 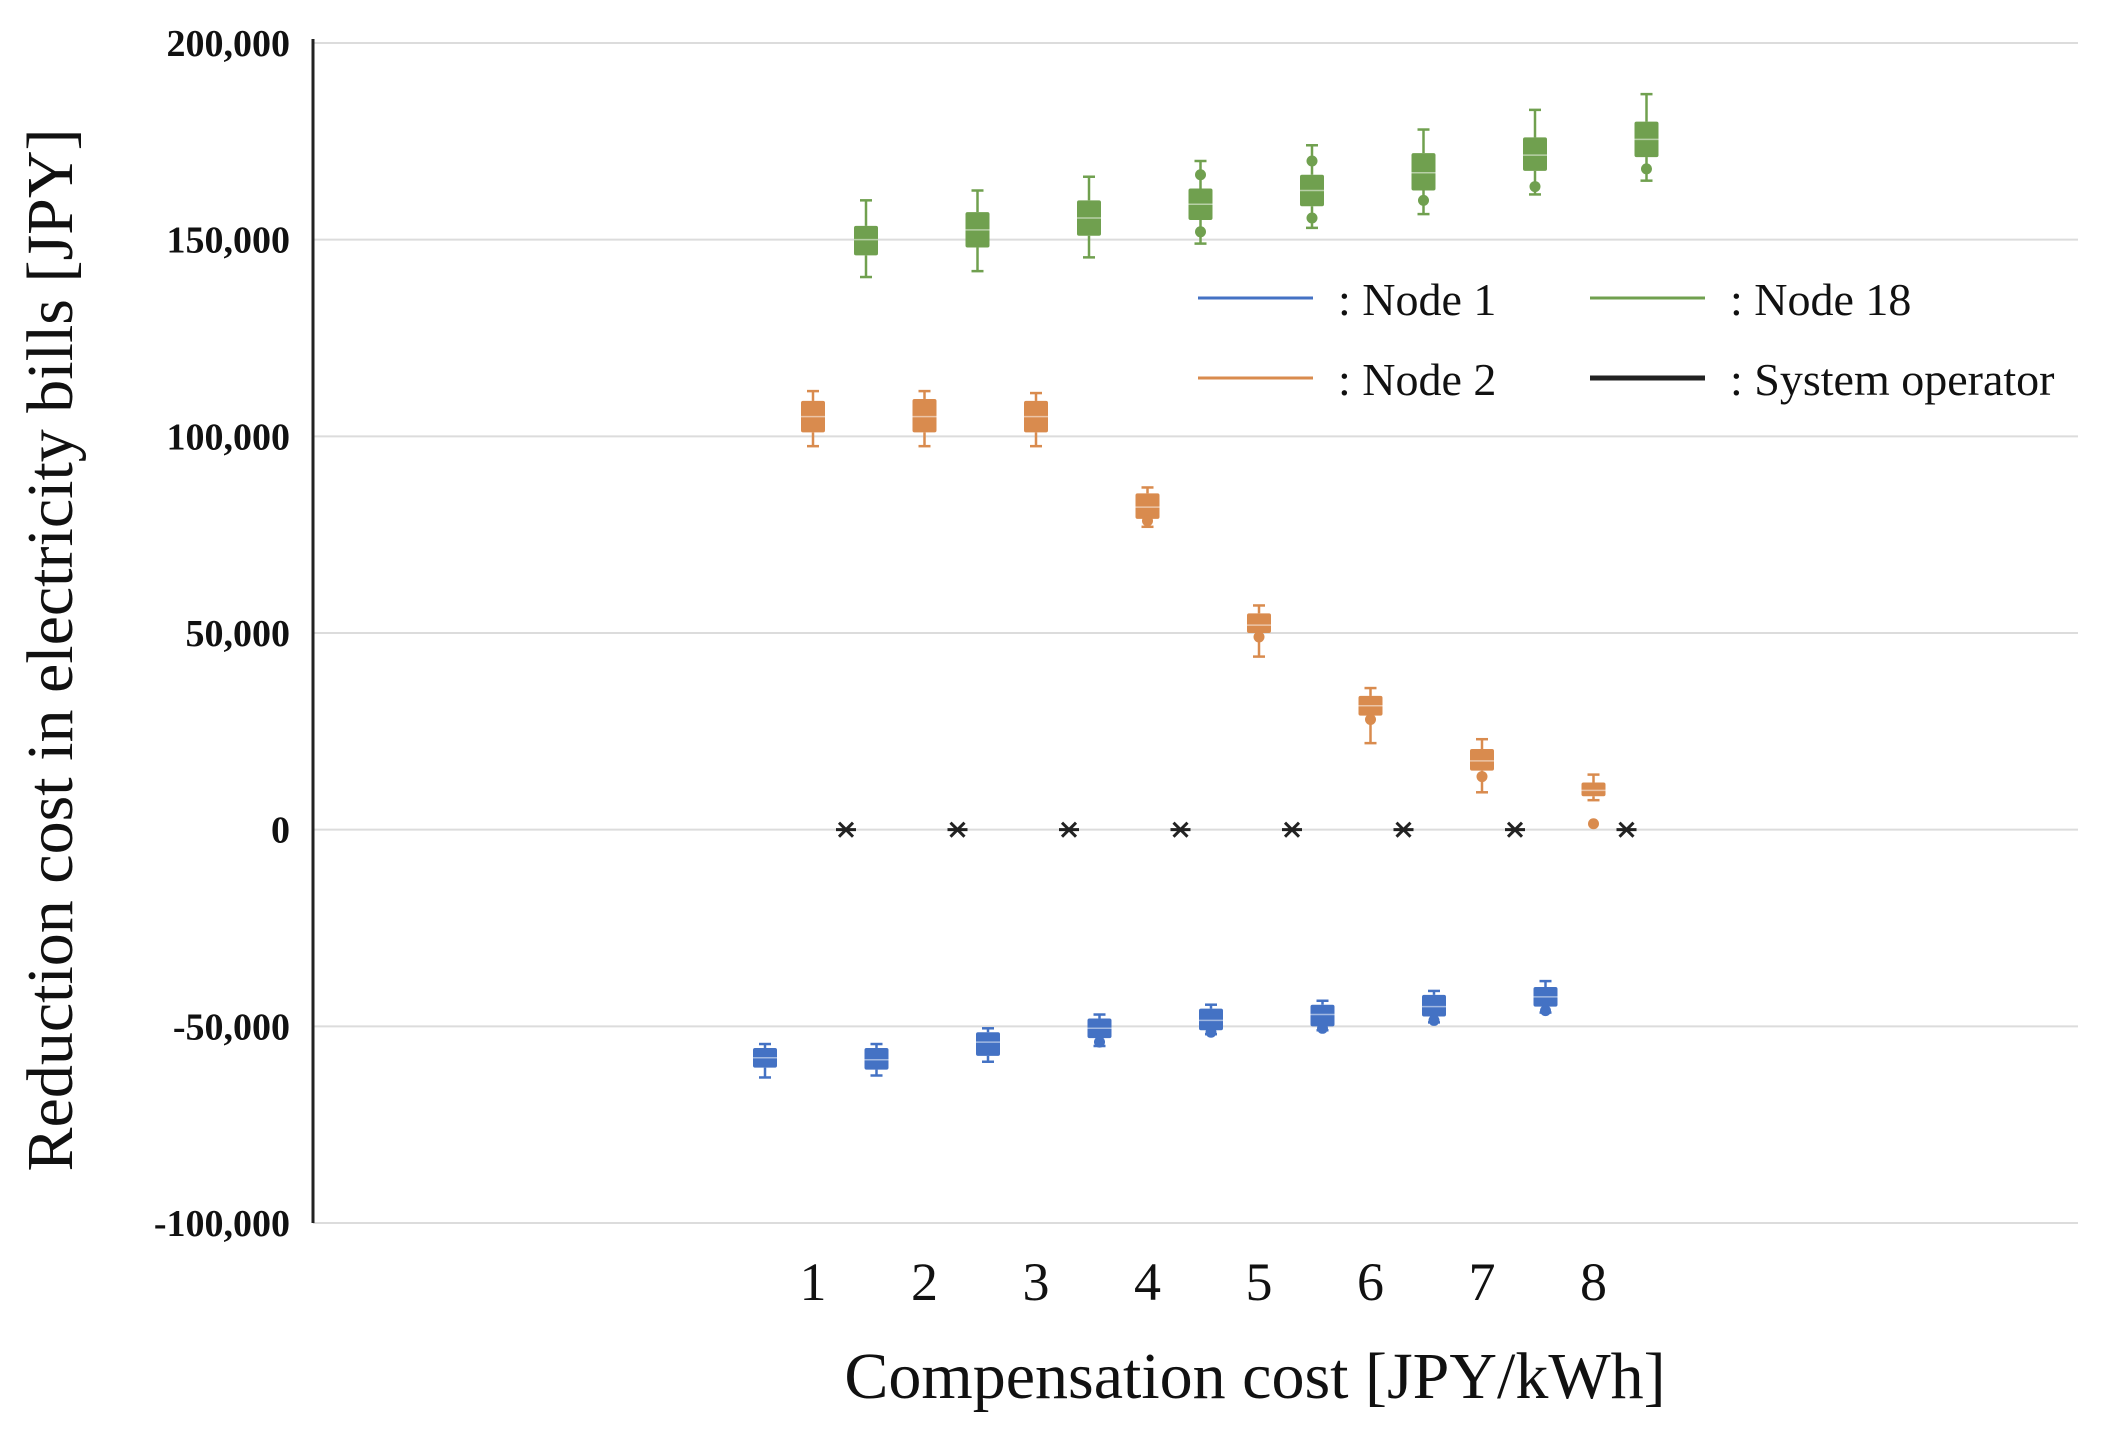 I want to click on x-tick-label: 8, so click(x=1593, y=1282).